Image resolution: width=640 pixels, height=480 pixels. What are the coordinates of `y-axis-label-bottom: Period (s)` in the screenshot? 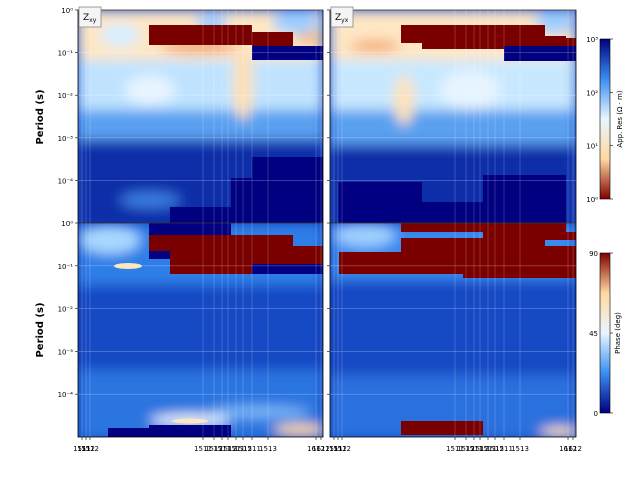 It's located at (40, 329).